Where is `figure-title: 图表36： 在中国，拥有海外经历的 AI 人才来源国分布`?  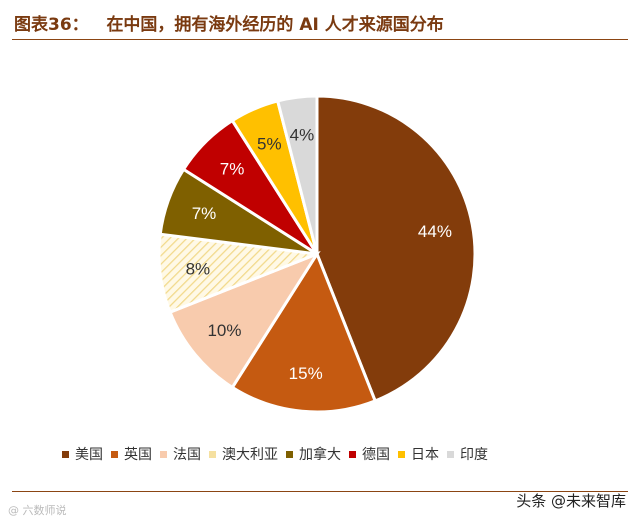
figure-title: 图表36： 在中国，拥有海外经历的 AI 人才来源国分布 is located at coordinates (229, 22).